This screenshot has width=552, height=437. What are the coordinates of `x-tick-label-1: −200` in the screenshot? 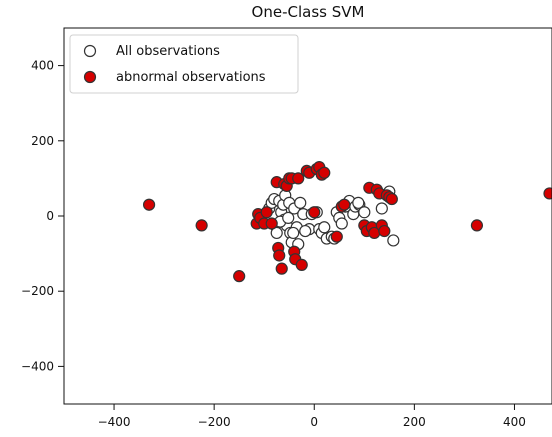 It's located at (214, 422).